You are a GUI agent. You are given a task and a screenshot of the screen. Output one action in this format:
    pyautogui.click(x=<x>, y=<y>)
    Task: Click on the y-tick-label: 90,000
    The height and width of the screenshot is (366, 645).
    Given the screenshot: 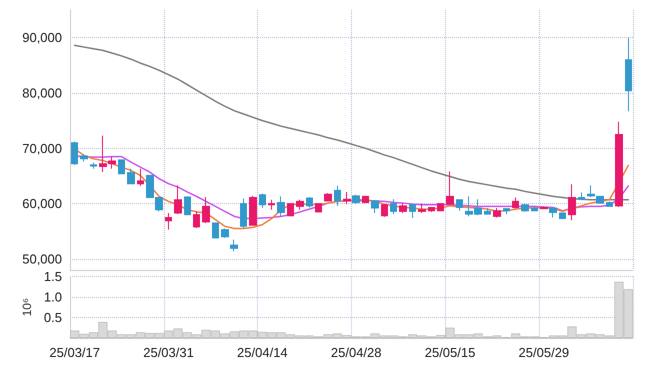 What is the action you would take?
    pyautogui.click(x=42, y=38)
    